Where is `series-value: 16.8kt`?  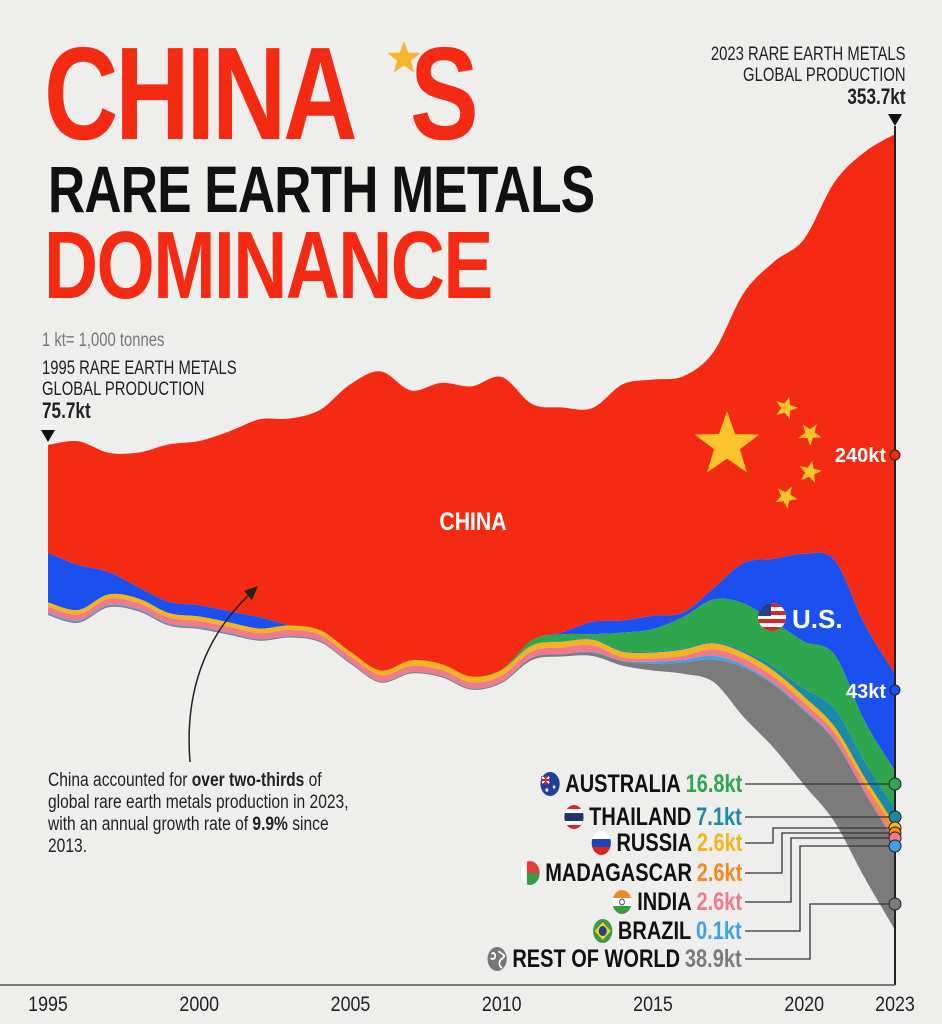 series-value: 16.8kt is located at coordinates (713, 783).